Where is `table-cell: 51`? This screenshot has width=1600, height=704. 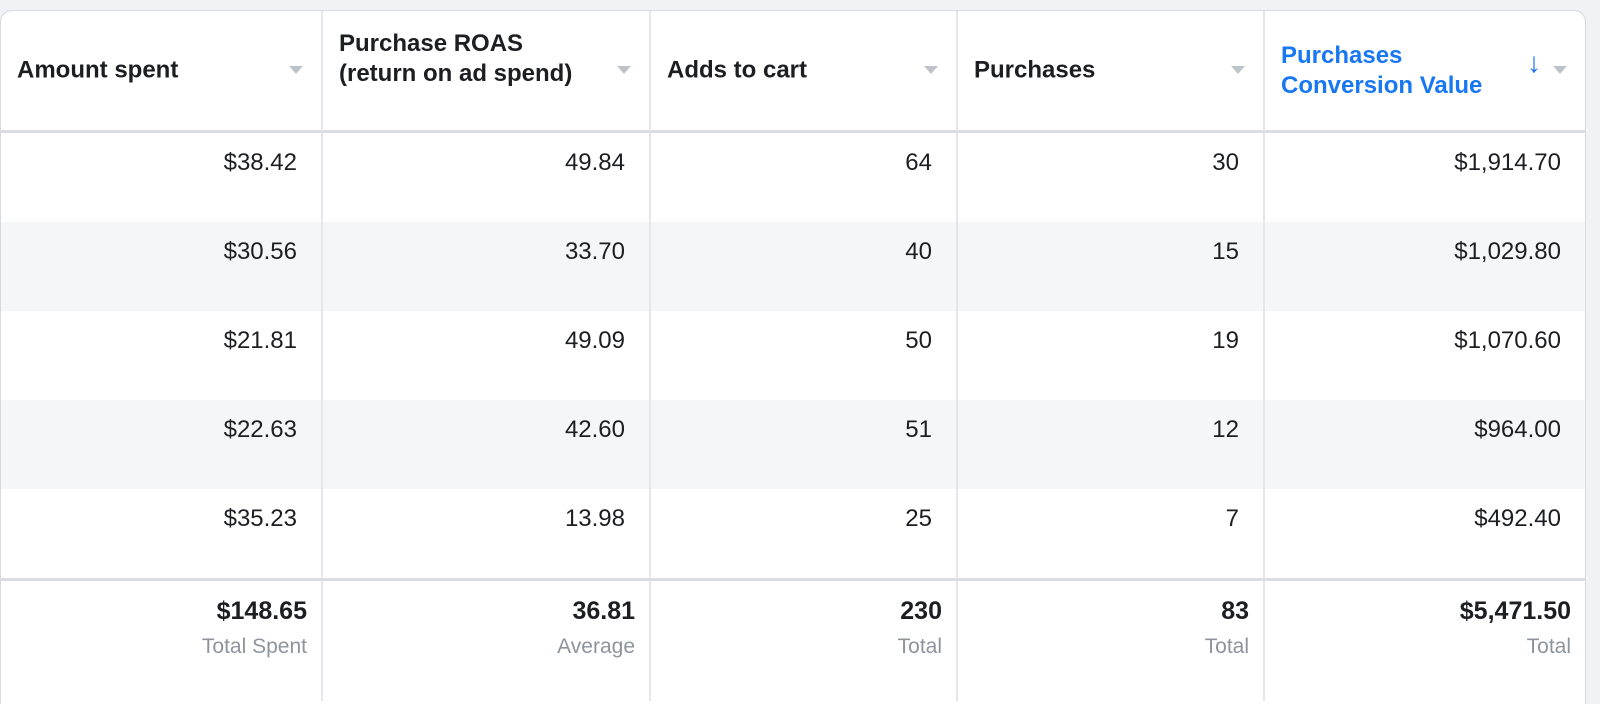
table-cell: 51 is located at coordinates (804, 444).